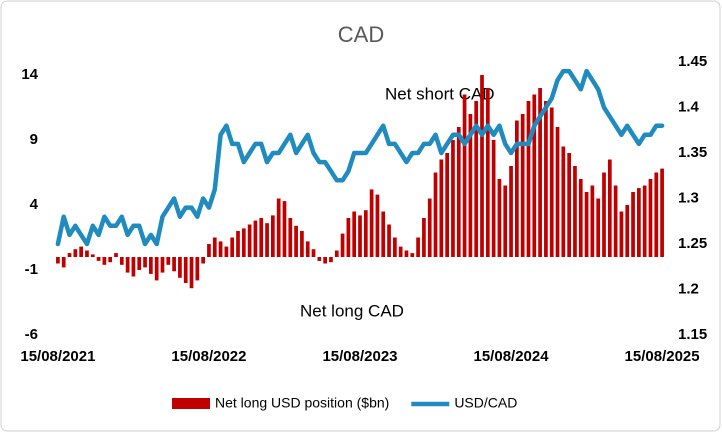  Describe the element at coordinates (34, 204) in the screenshot. I see `y-tick-label: 4` at that location.